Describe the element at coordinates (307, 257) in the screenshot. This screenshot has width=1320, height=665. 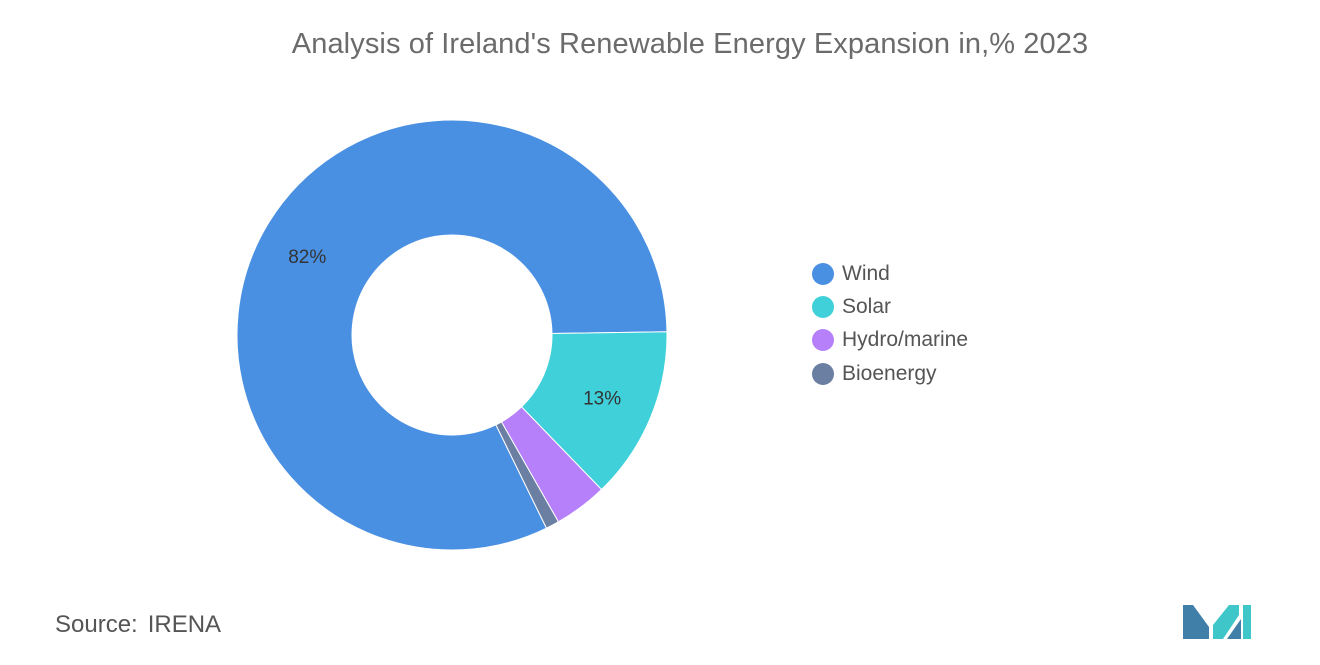
I see `data-label-wind: 82%` at that location.